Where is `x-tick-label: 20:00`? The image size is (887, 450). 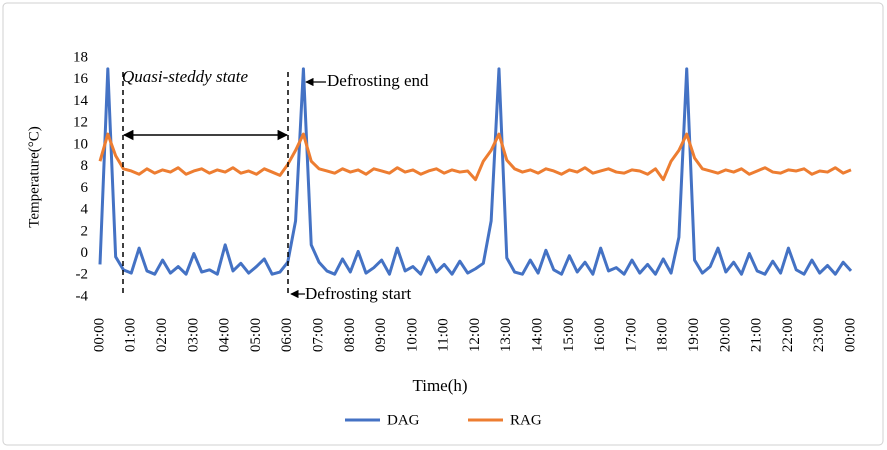 x-tick-label: 20:00 is located at coordinates (725, 335).